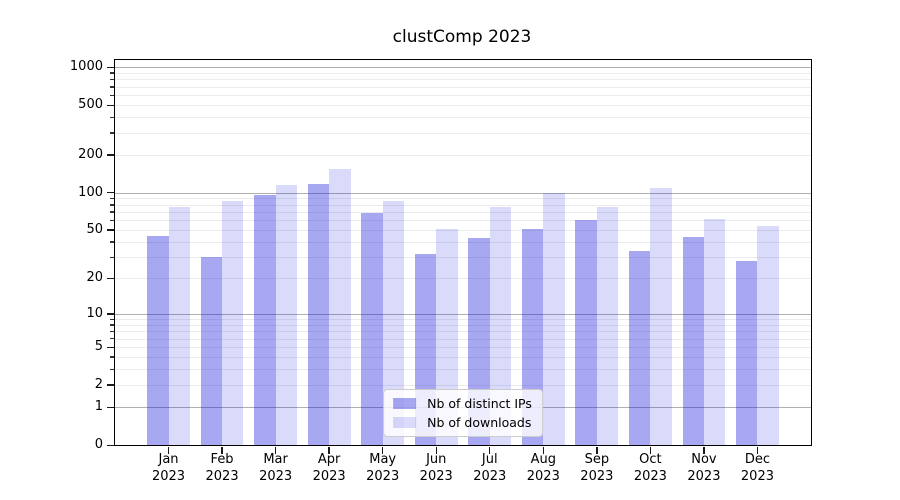 This screenshot has width=900, height=500. What do you see at coordinates (90, 104) in the screenshot?
I see `y-tick-label: 500` at bounding box center [90, 104].